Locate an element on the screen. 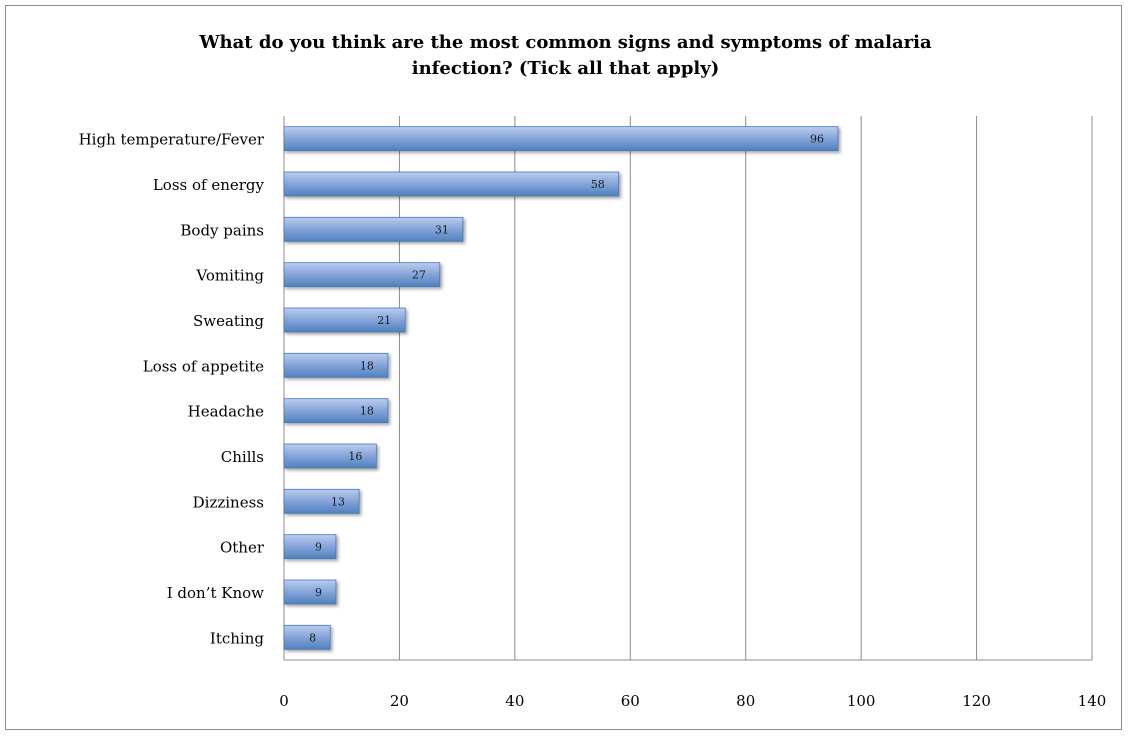 This screenshot has width=1131, height=736. bar-value-label: 31 is located at coordinates (442, 229).